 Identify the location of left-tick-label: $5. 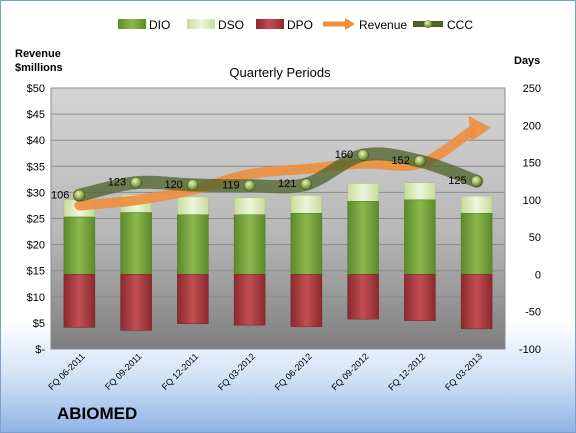
(39, 324).